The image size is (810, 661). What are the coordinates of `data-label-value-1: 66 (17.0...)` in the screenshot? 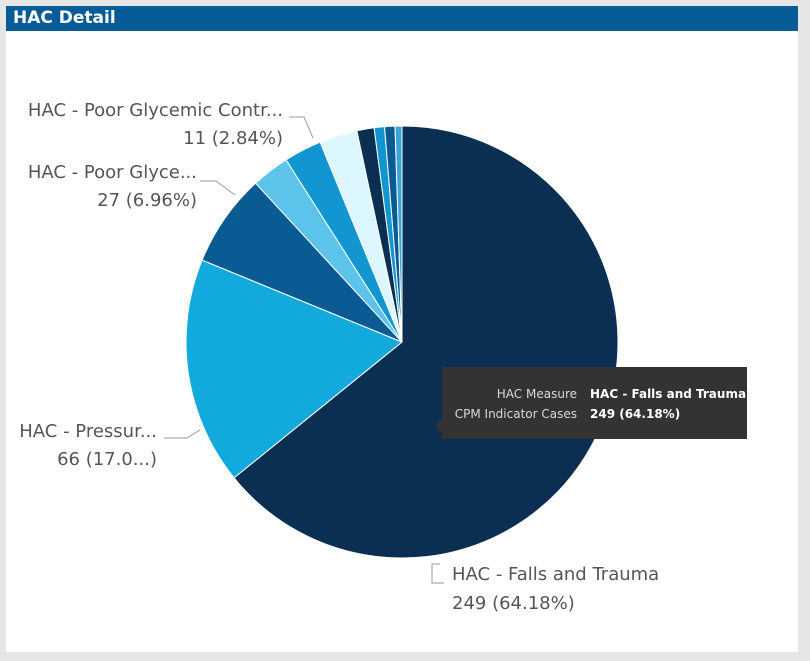 It's located at (107, 459).